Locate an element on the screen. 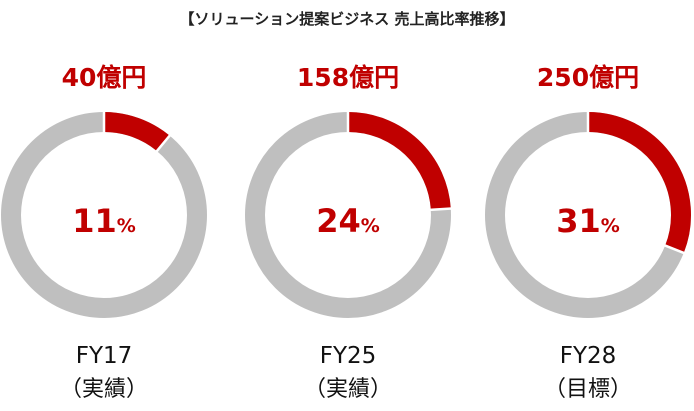 The width and height of the screenshot is (694, 411). value-label: 40億円 is located at coordinates (104, 77).